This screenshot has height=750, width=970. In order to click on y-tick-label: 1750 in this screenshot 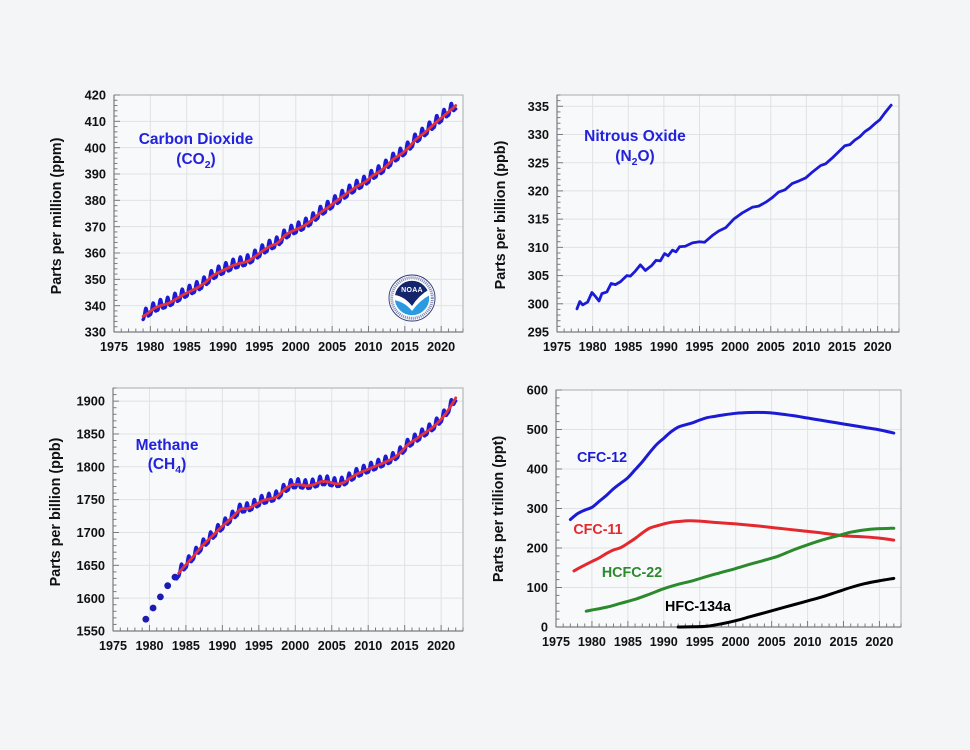, I will do `click(91, 499)`.